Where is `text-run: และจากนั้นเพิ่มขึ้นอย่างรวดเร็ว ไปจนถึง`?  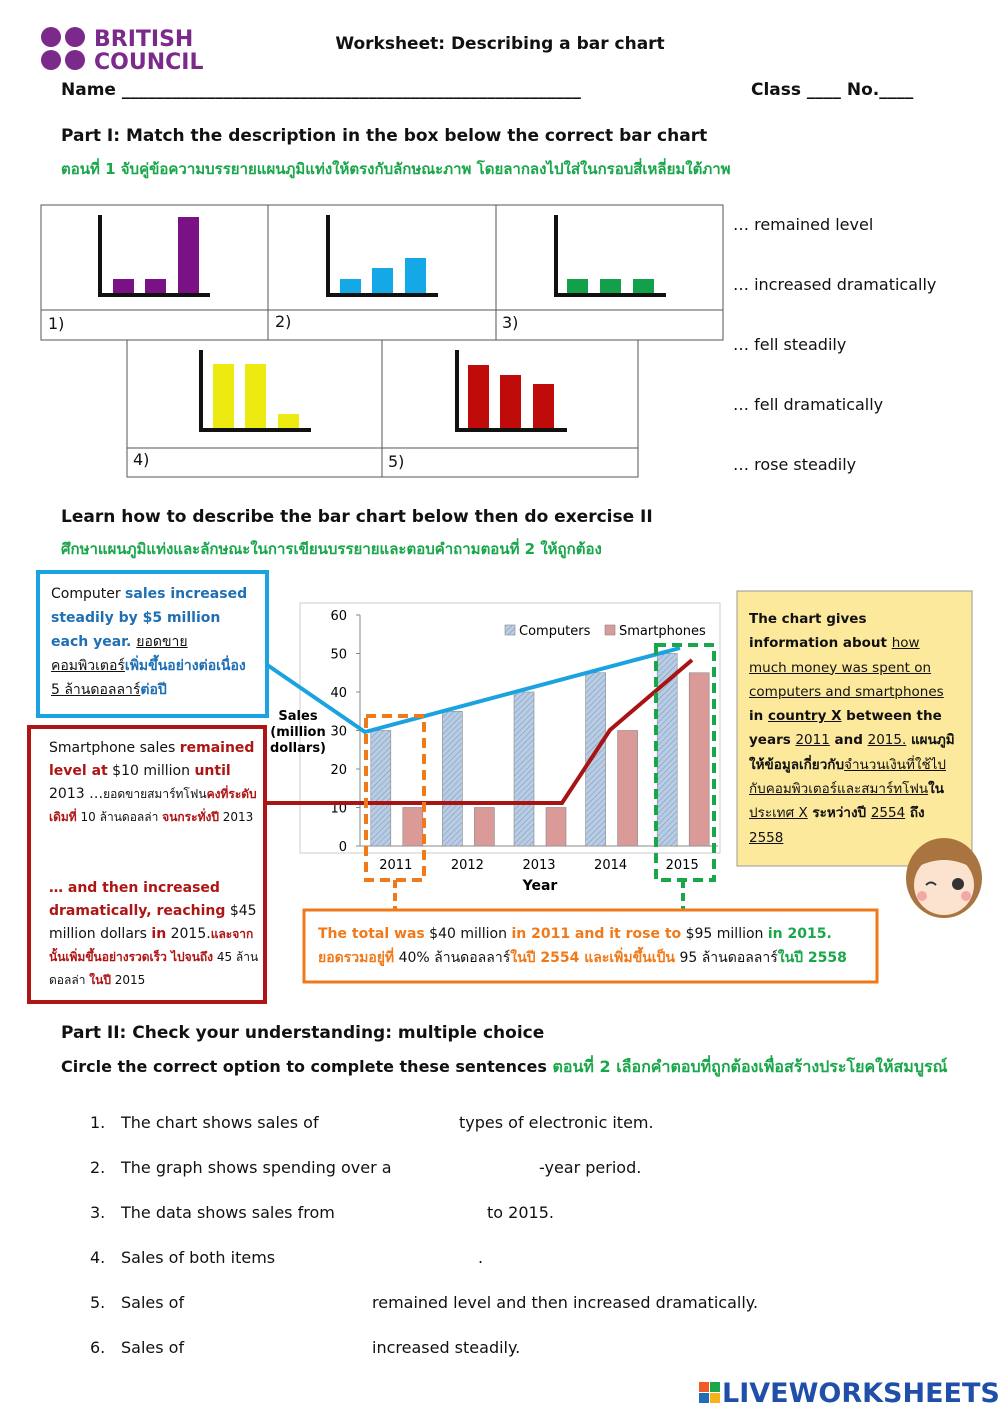 text-run: และจากนั้นเพิ่มขึ้นอย่างรวดเร็ว ไปจนถึง is located at coordinates (151, 945).